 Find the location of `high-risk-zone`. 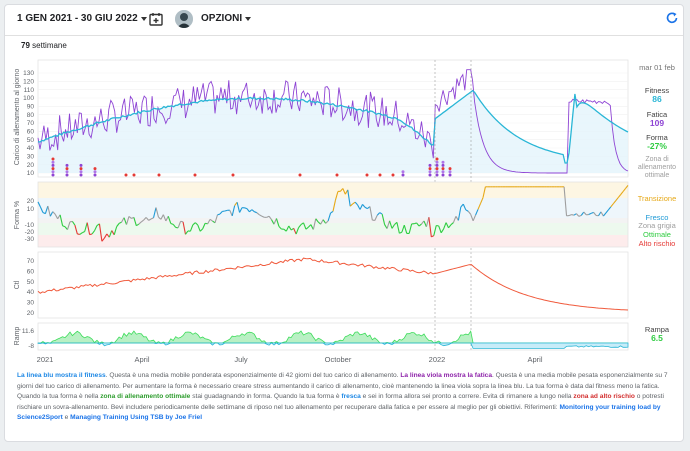

high-risk-zone is located at coordinates (333, 241).